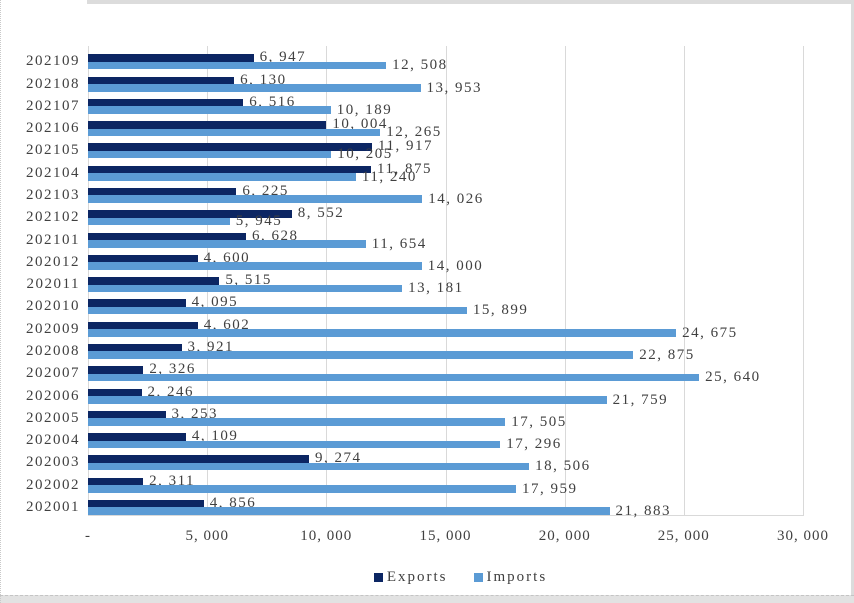 The image size is (854, 603). I want to click on x-axis-tick-label: -, so click(88, 536).